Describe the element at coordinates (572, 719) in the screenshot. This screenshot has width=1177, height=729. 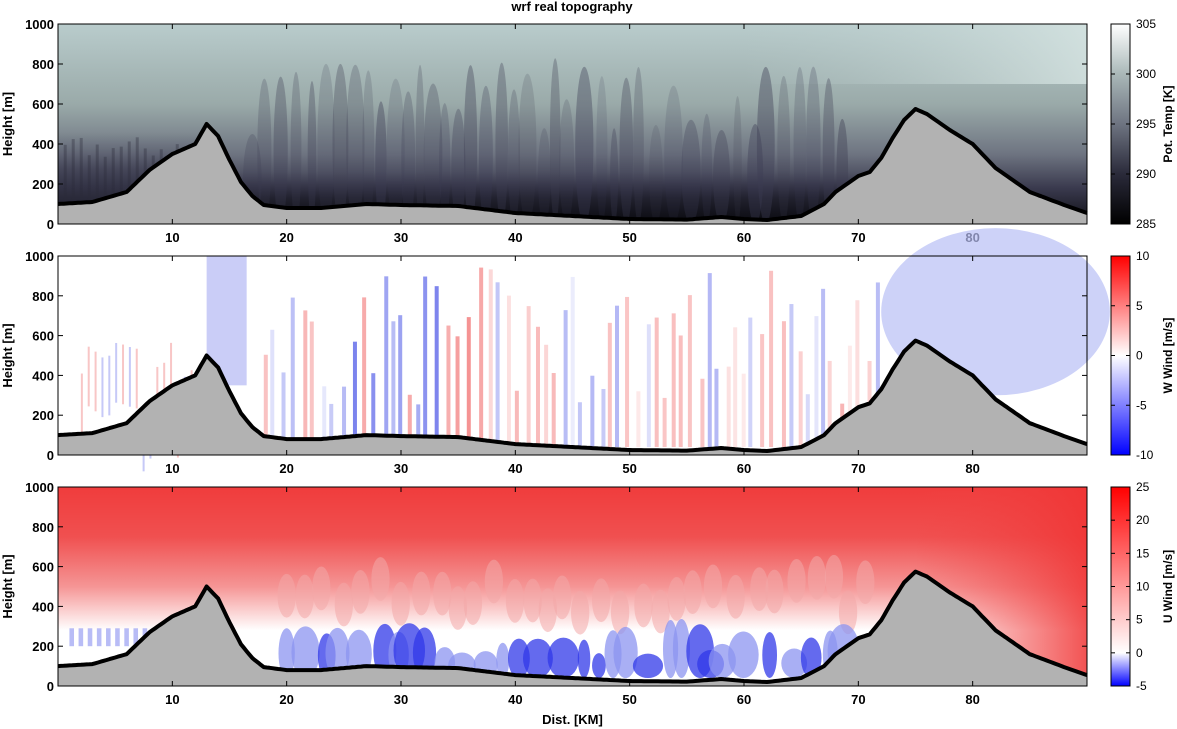
I see `x-axis-label: Dist. [KM]` at that location.